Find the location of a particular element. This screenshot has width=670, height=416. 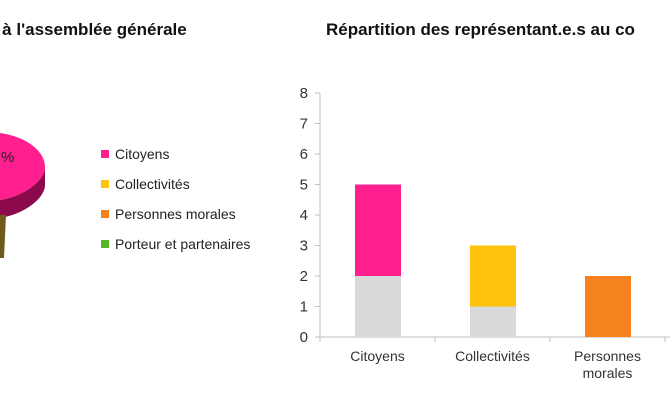

legend-label-personnes-morales: Personnes morales is located at coordinates (175, 213).